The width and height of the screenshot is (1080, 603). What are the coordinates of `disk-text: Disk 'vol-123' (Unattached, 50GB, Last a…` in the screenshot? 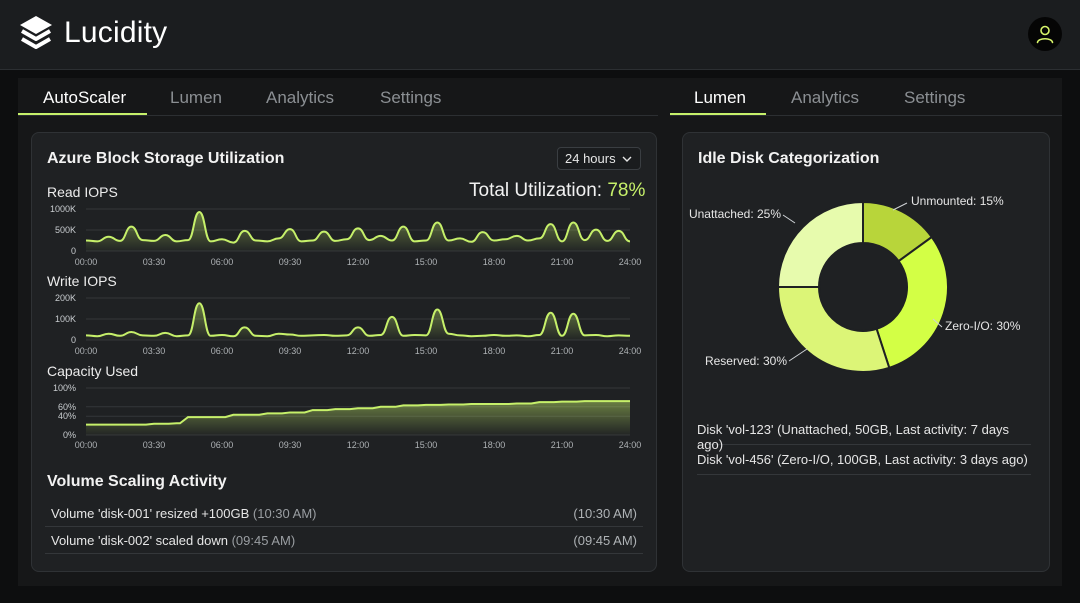 It's located at (853, 437).